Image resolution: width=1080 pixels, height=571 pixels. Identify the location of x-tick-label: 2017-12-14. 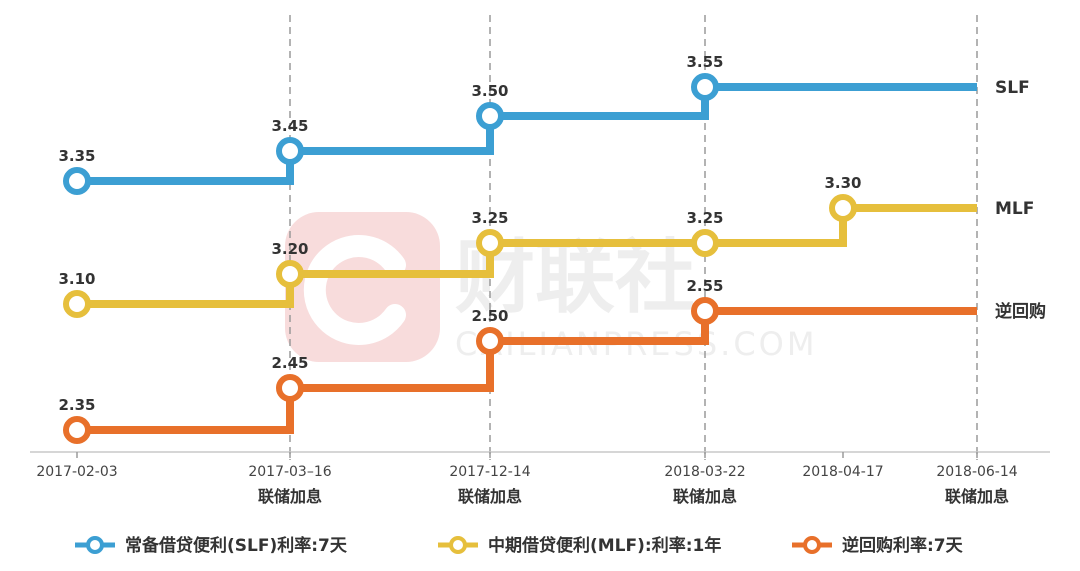
(489, 472).